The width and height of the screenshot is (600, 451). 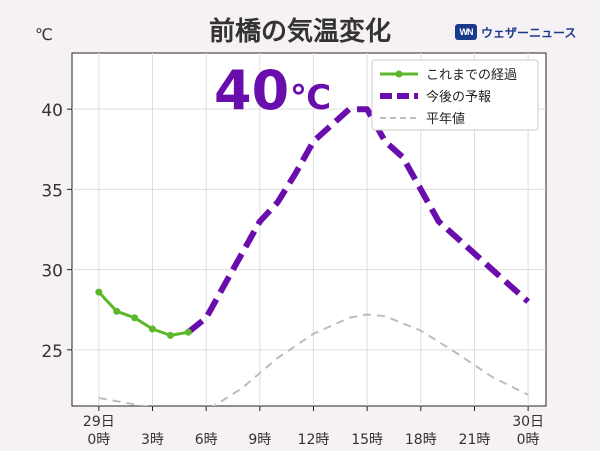 I want to click on x-tick-label: 30日, so click(x=528, y=422).